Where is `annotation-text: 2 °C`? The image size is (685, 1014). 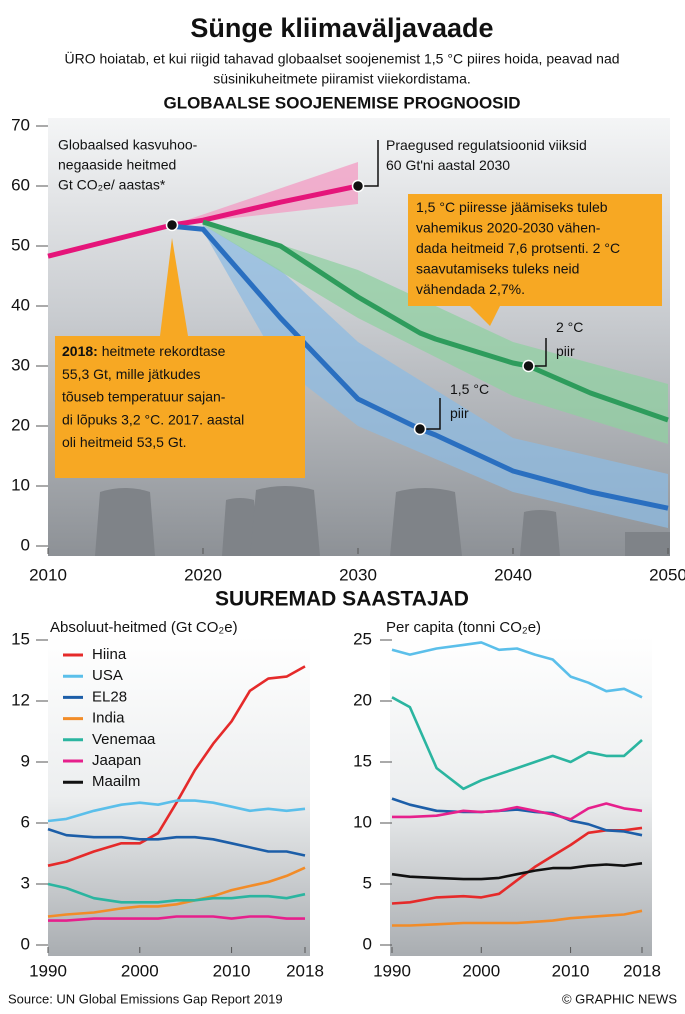
annotation-text: 2 °C is located at coordinates (569, 327).